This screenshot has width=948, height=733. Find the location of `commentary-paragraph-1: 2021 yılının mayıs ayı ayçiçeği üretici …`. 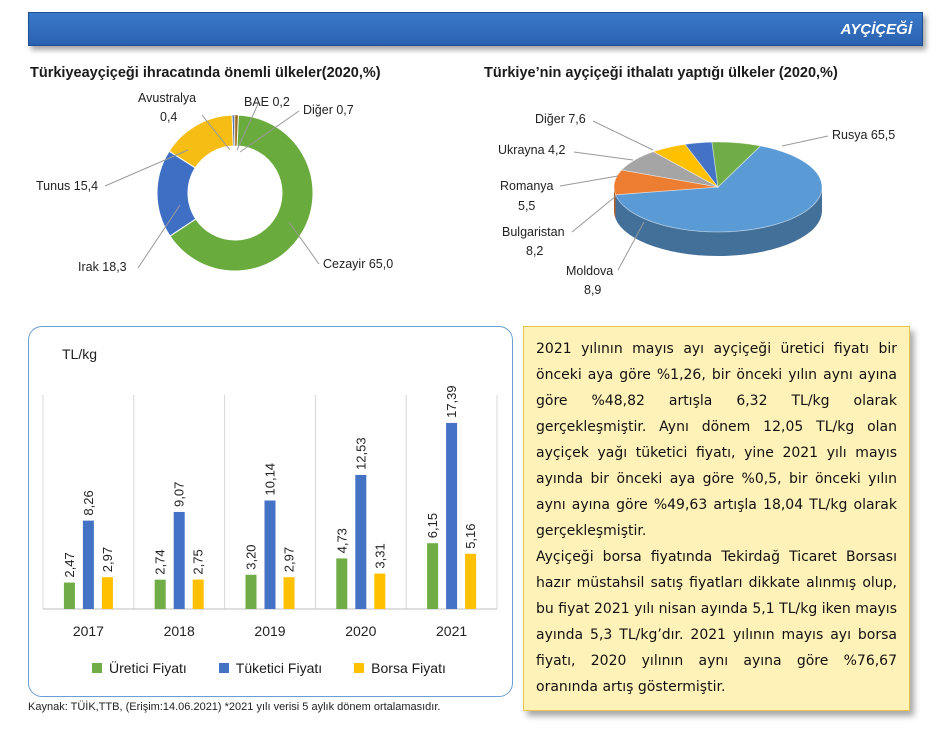

commentary-paragraph-1: 2021 yılının mayıs ayı ayçiçeği üretici … is located at coordinates (716, 440).